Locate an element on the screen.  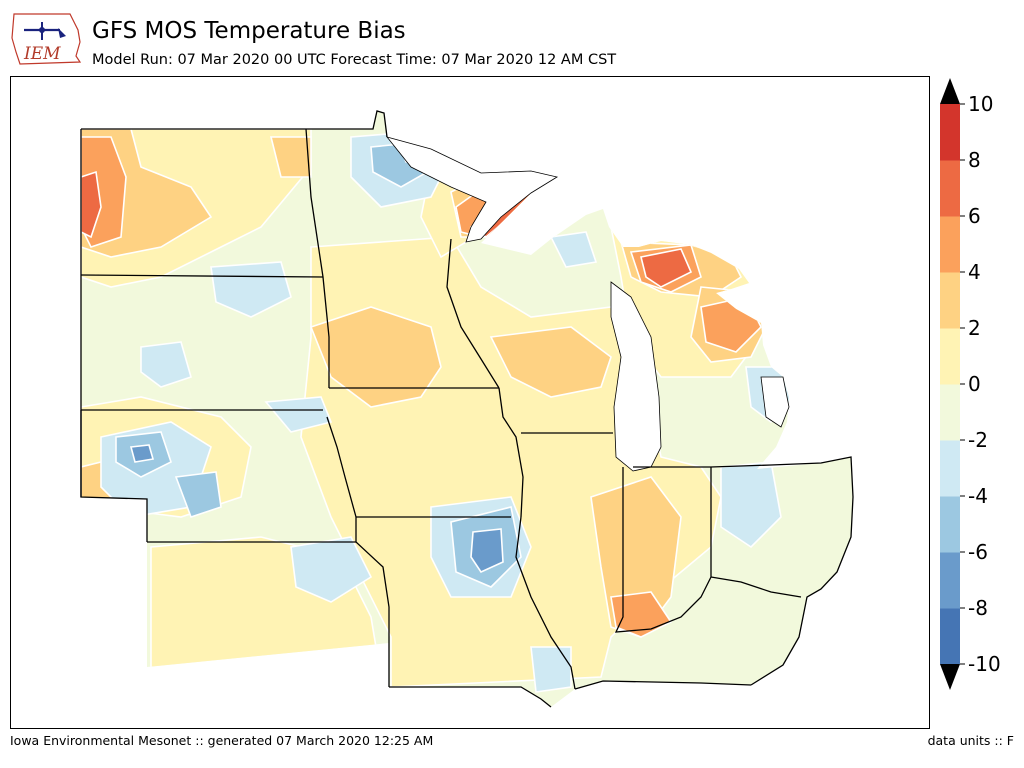
colorbar-tick-label: 10 is located at coordinates (980, 104).